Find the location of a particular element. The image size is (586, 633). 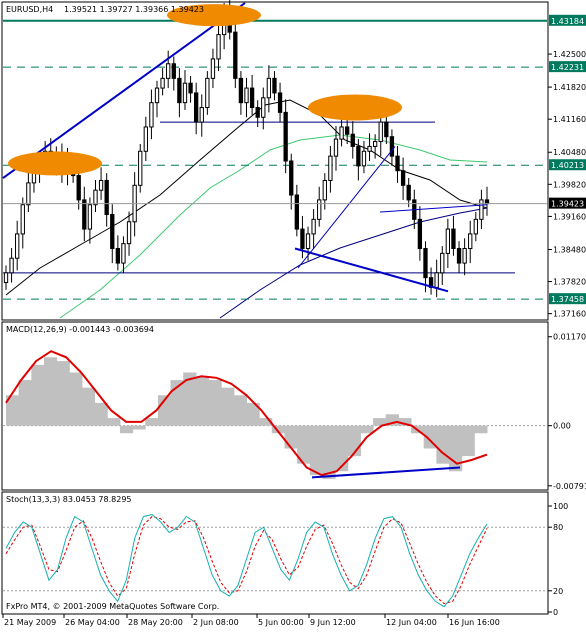

macd-axis-label: -0.00791 is located at coordinates (569, 486).